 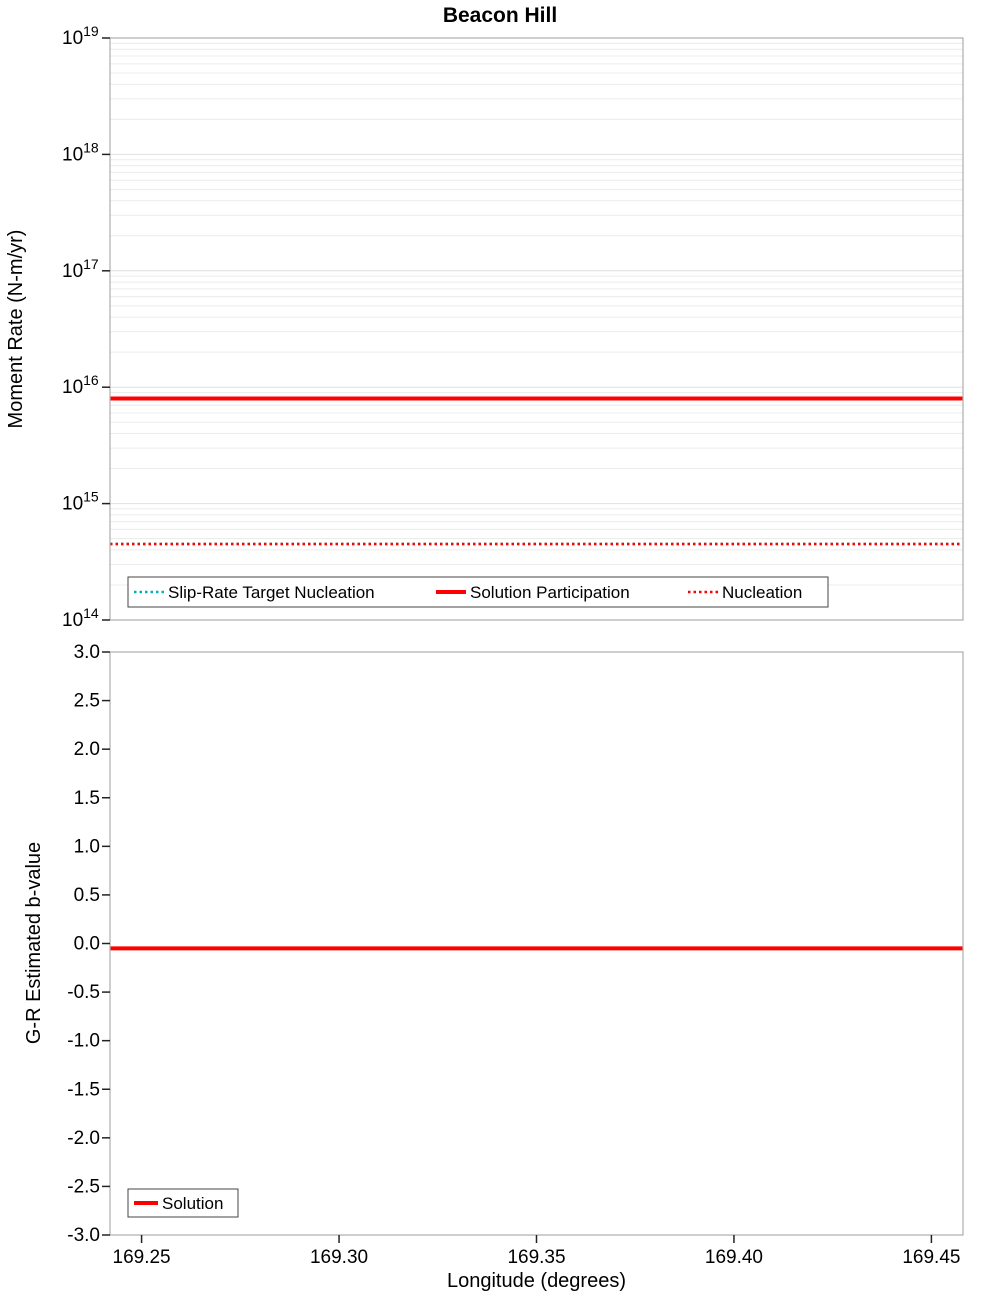 I want to click on y-tick-label: 1016, so click(x=80, y=385).